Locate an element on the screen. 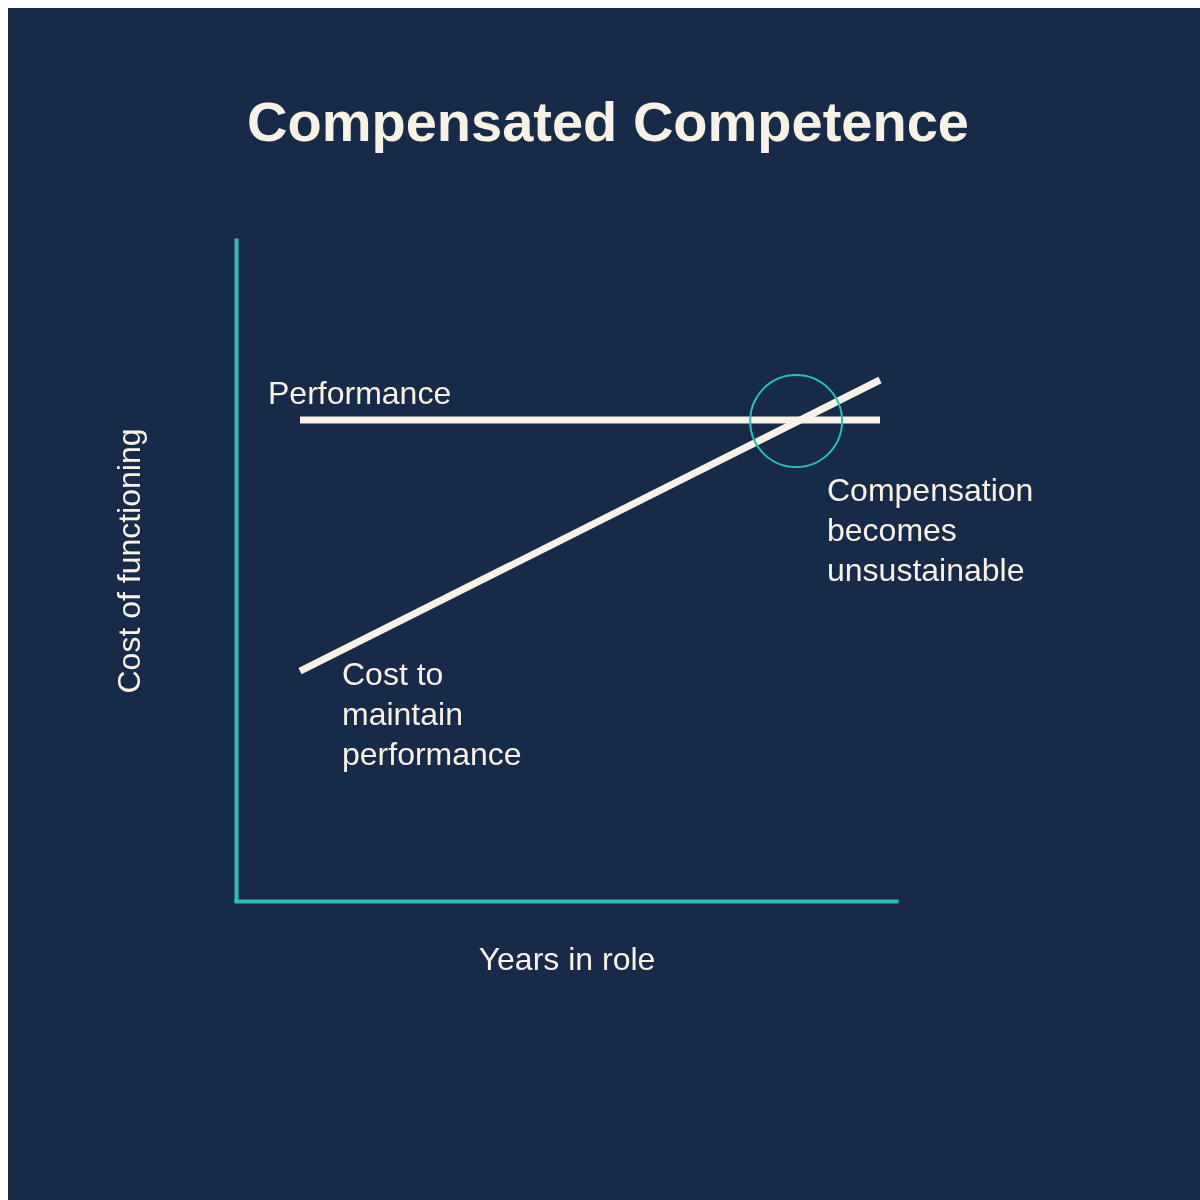  annotation: Compensation becomes unsustainable is located at coordinates (930, 530).